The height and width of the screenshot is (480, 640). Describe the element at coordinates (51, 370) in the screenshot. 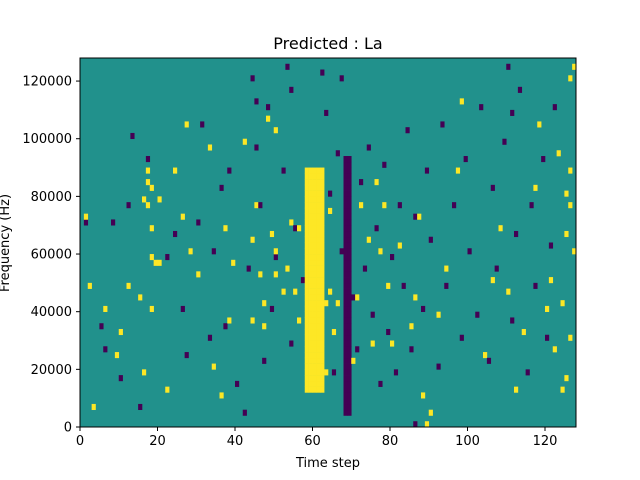

I see `y-tick-label: 20000` at that location.